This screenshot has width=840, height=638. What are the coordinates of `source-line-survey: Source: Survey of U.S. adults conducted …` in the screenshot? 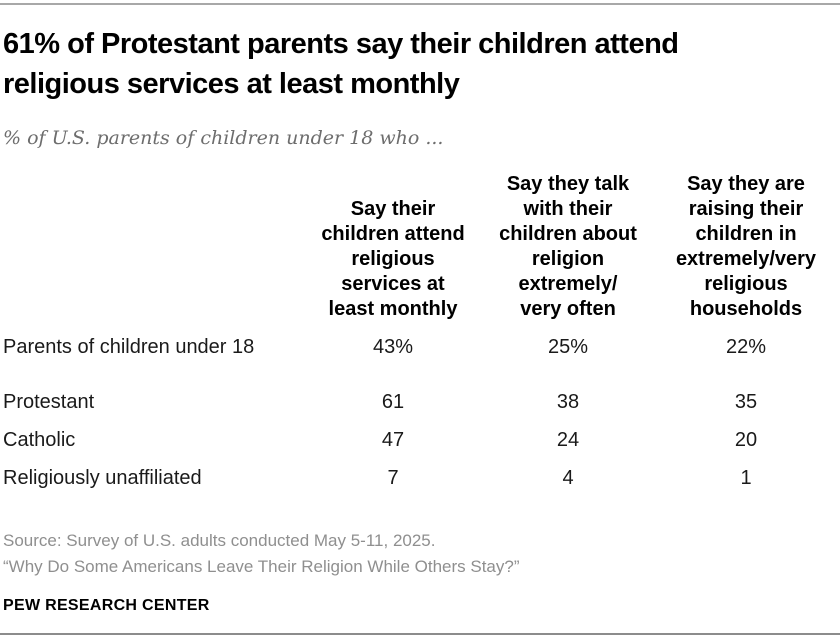 It's located at (219, 540).